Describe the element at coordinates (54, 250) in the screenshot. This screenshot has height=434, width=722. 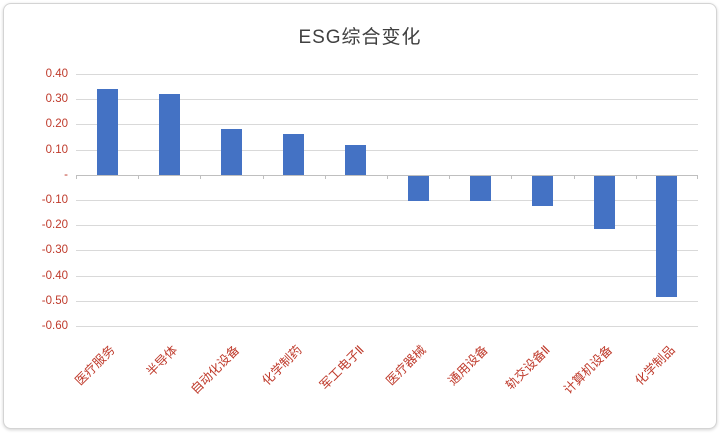
I see `y-tick-label: -0.30` at that location.